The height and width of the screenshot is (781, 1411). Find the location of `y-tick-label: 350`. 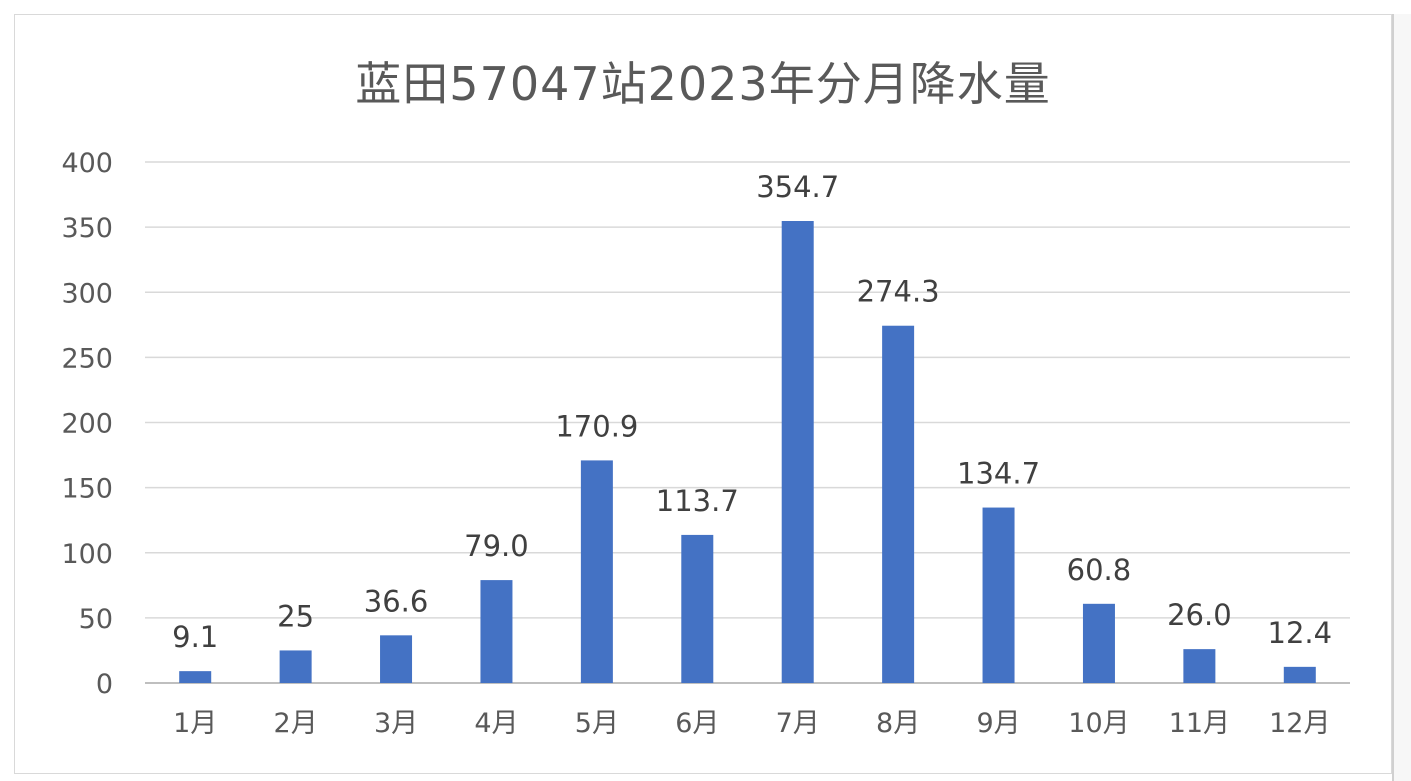

y-tick-label: 350 is located at coordinates (87, 228).